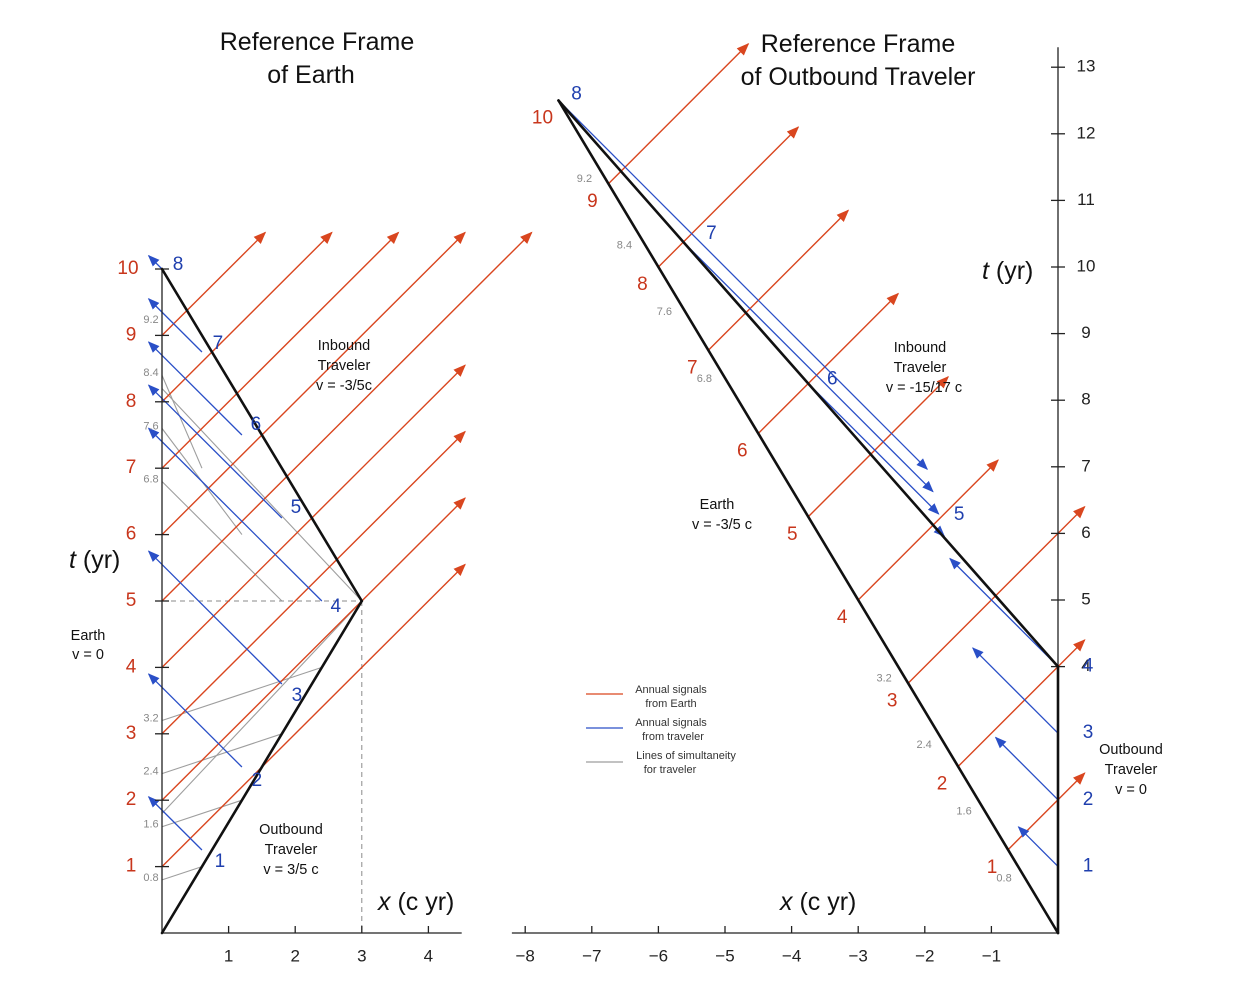  Describe the element at coordinates (361, 955) in the screenshot. I see `x-tick-label: 3` at that location.